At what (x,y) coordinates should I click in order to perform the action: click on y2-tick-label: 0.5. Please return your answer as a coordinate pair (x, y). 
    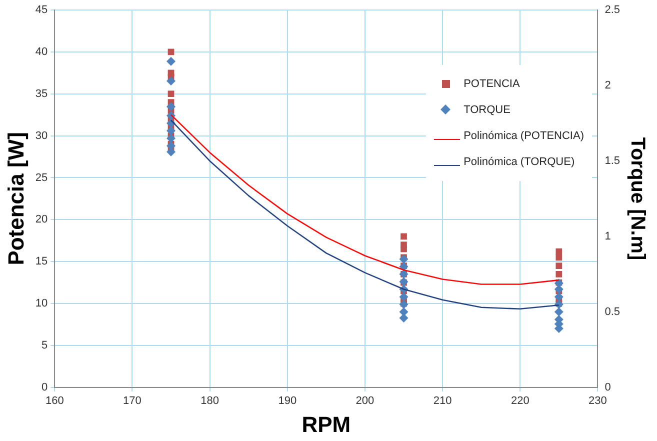
    Looking at the image, I should click on (612, 312).